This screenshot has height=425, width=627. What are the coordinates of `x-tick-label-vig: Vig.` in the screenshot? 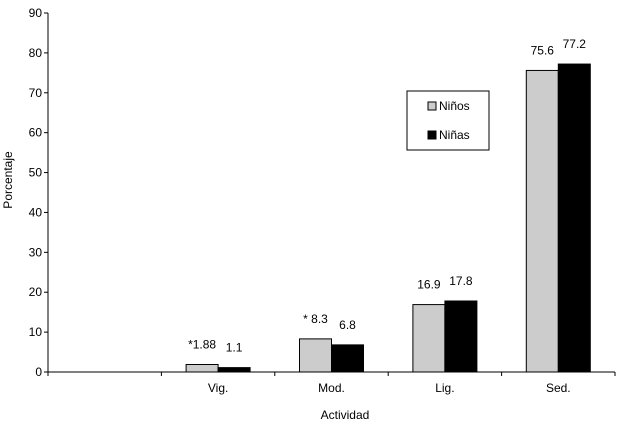 It's located at (218, 388).